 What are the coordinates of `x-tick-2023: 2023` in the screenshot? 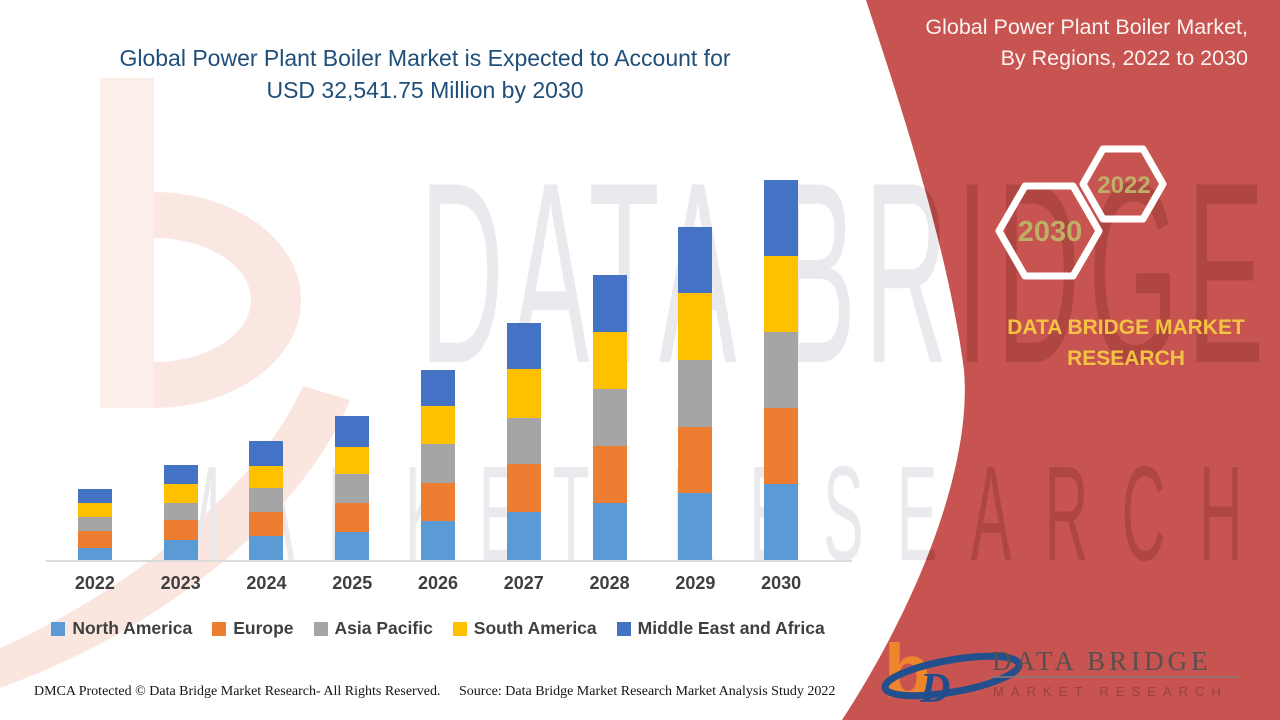 It's located at (180, 583).